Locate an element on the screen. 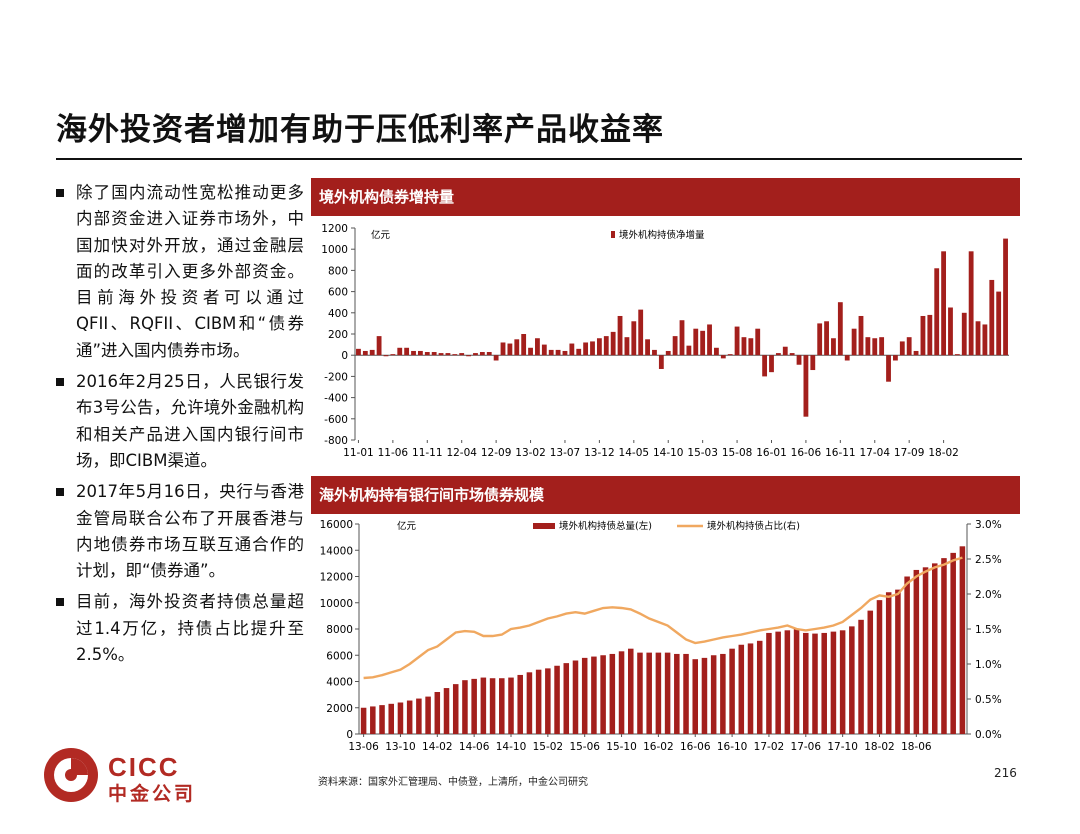 The height and width of the screenshot is (834, 1080). chart2-x-tick-label: 18-06 is located at coordinates (916, 747).